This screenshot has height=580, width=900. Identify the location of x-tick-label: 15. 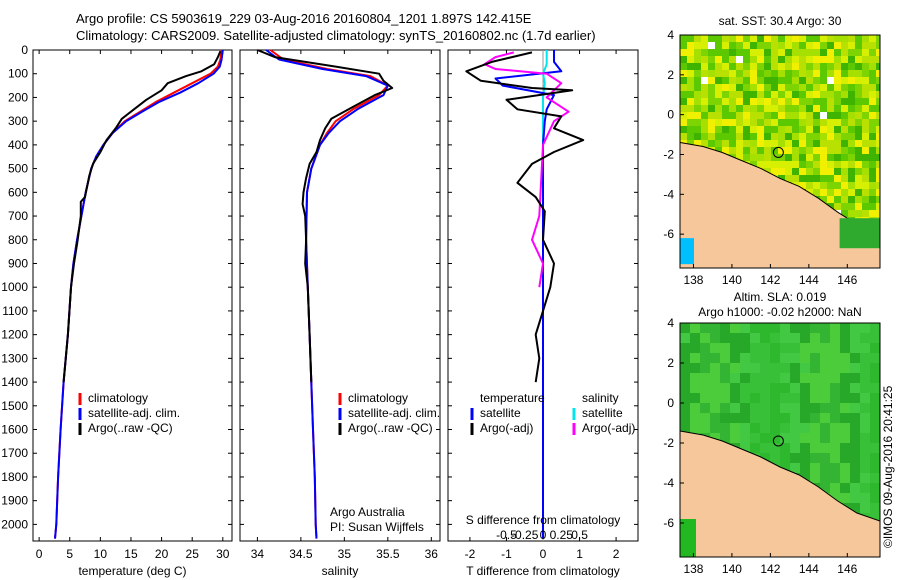
(131, 554).